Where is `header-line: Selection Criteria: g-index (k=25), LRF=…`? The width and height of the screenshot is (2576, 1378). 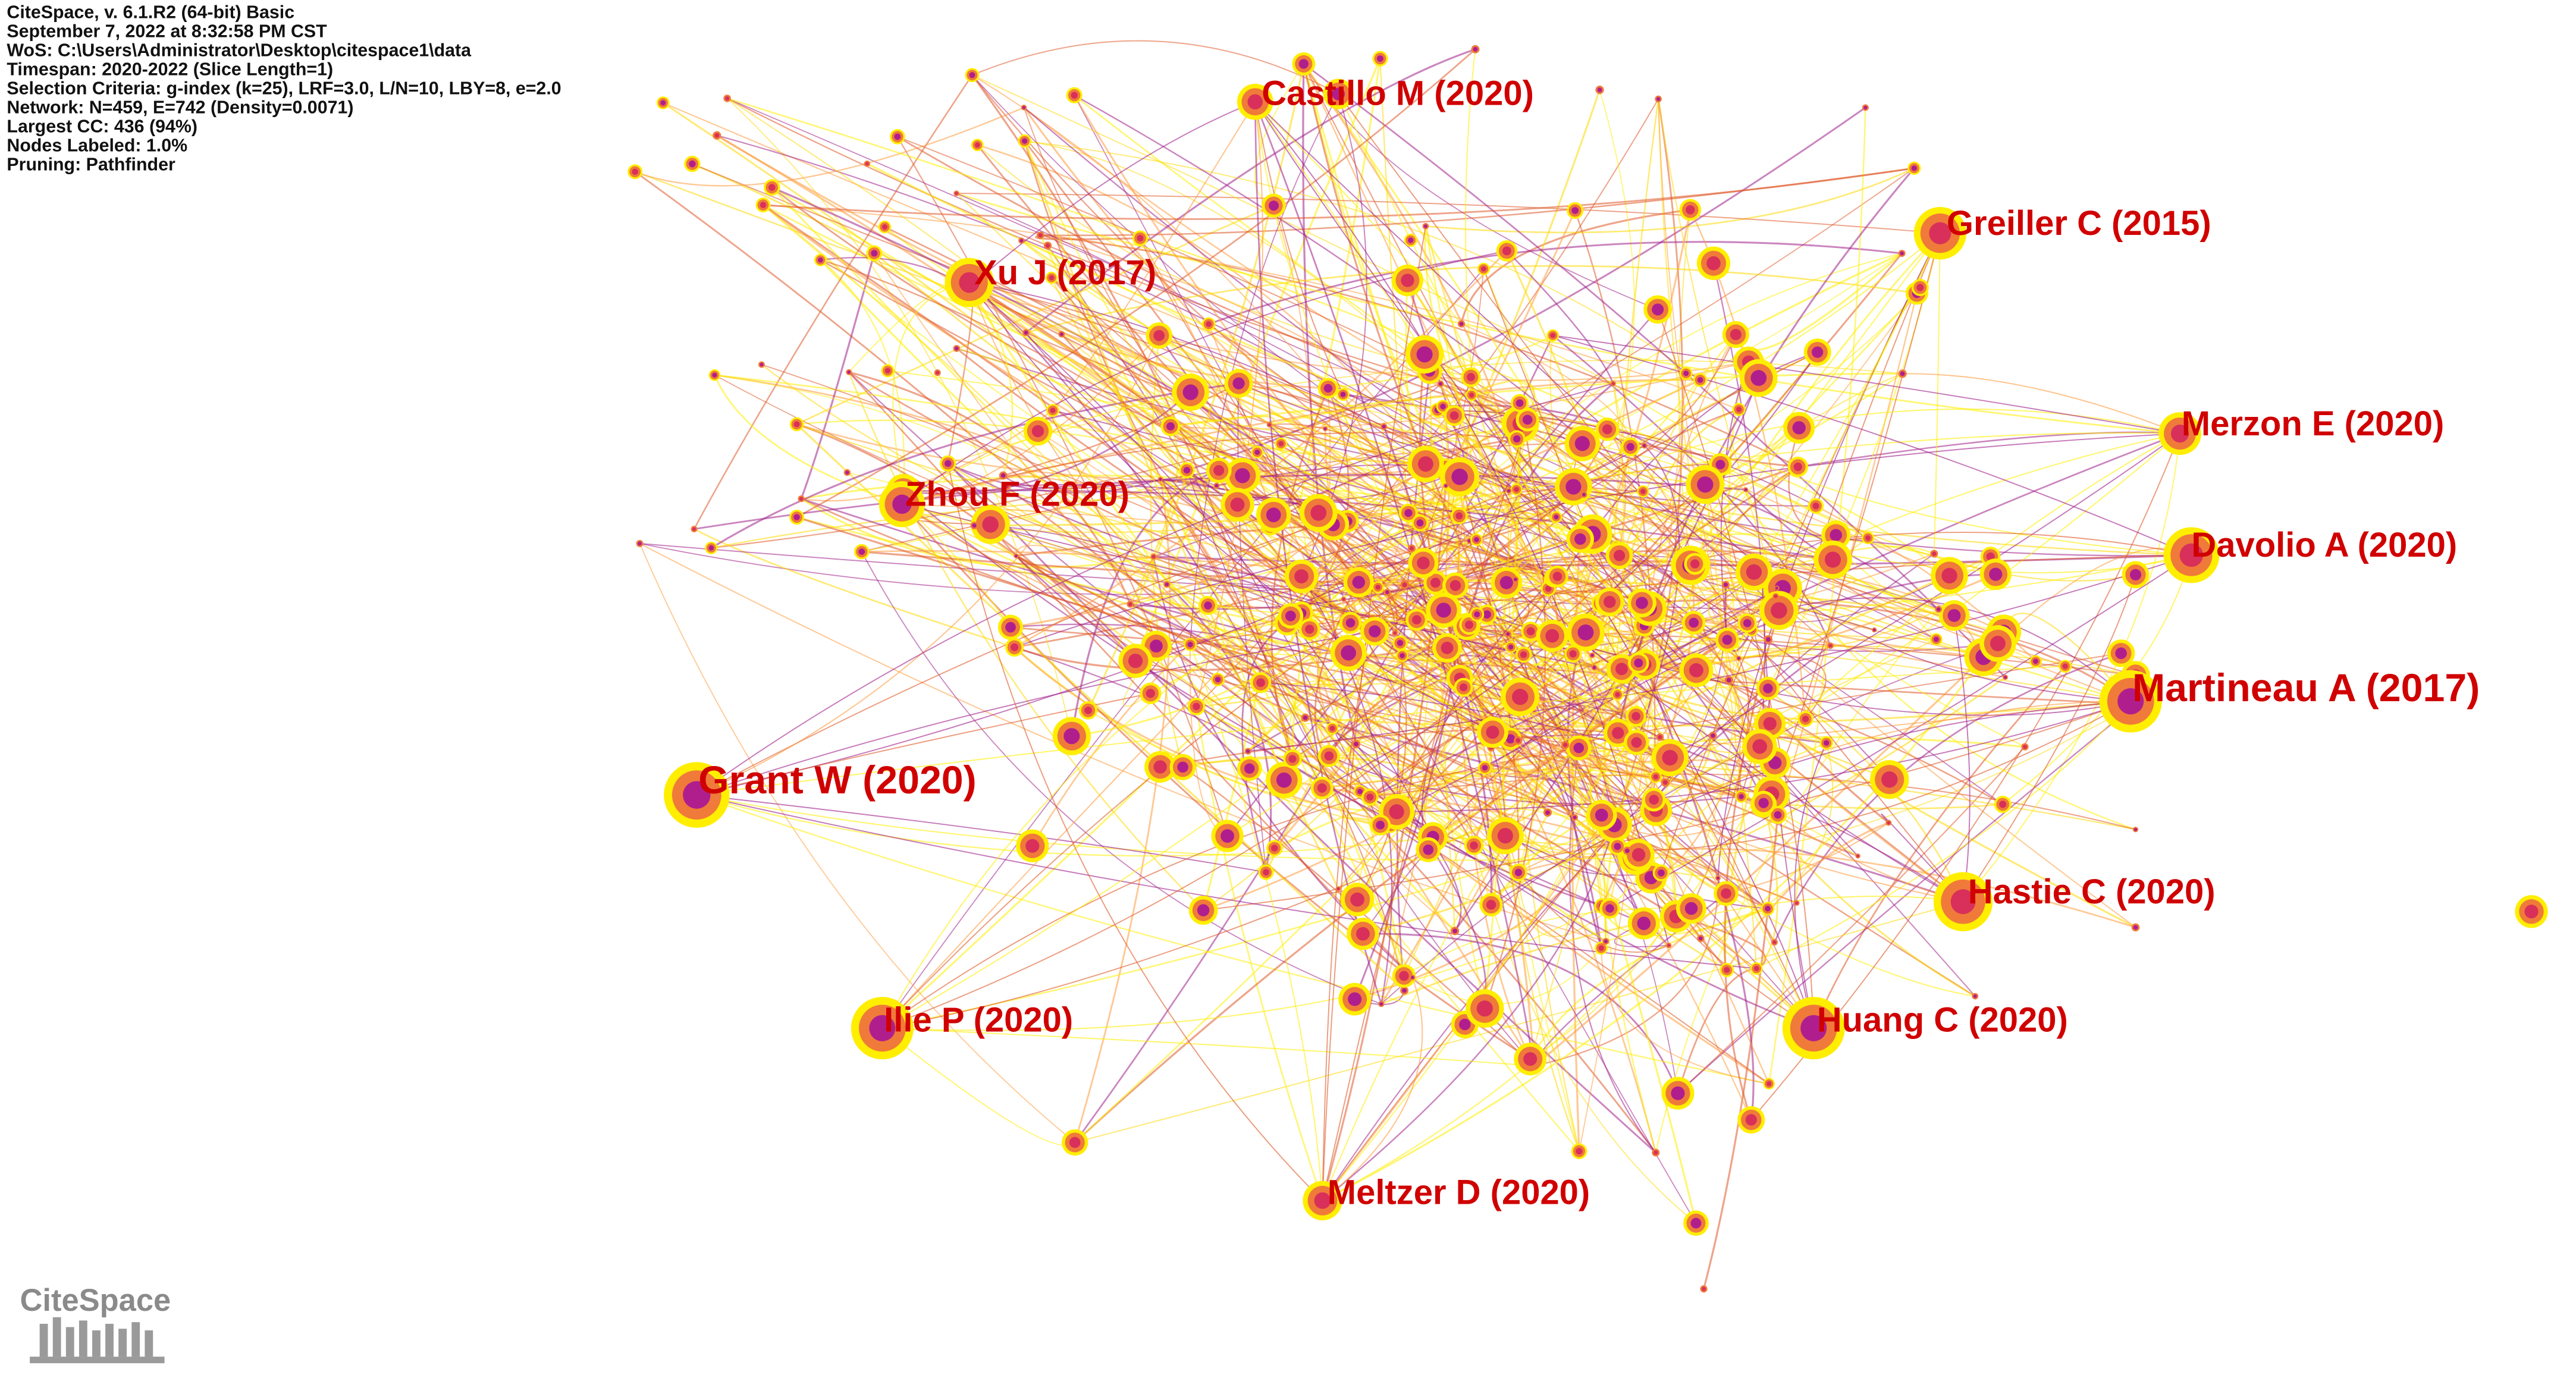
header-line: Selection Criteria: g-index (k=25), LRF=… is located at coordinates (284, 89).